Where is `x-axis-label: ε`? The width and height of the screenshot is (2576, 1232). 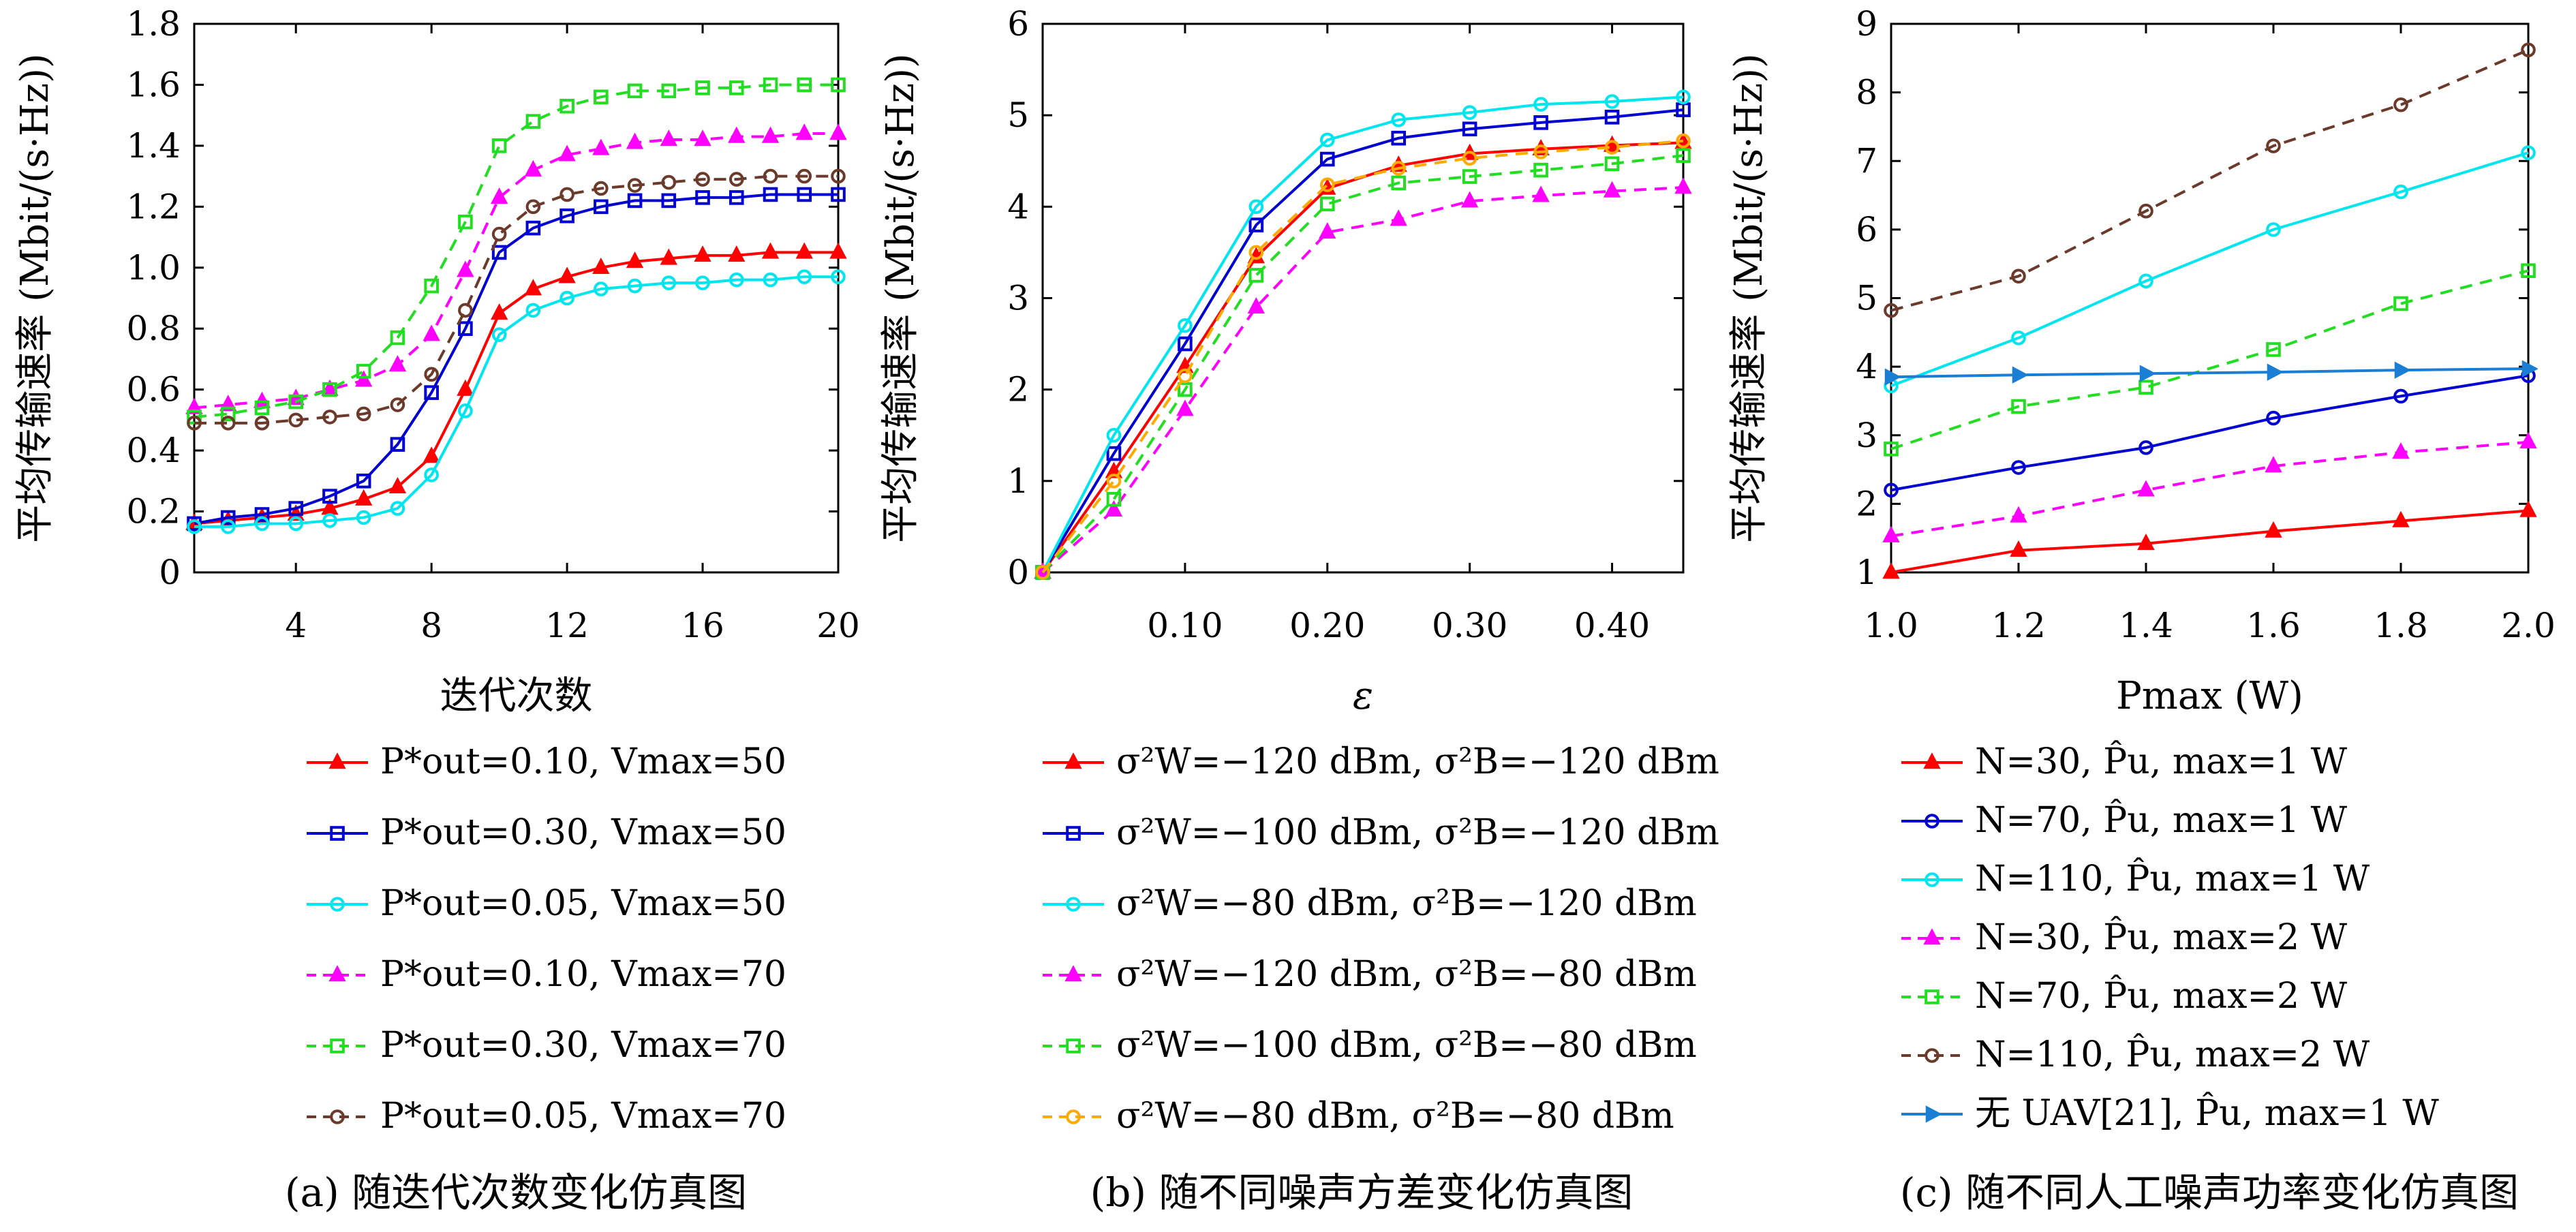
x-axis-label: ε is located at coordinates (1363, 696).